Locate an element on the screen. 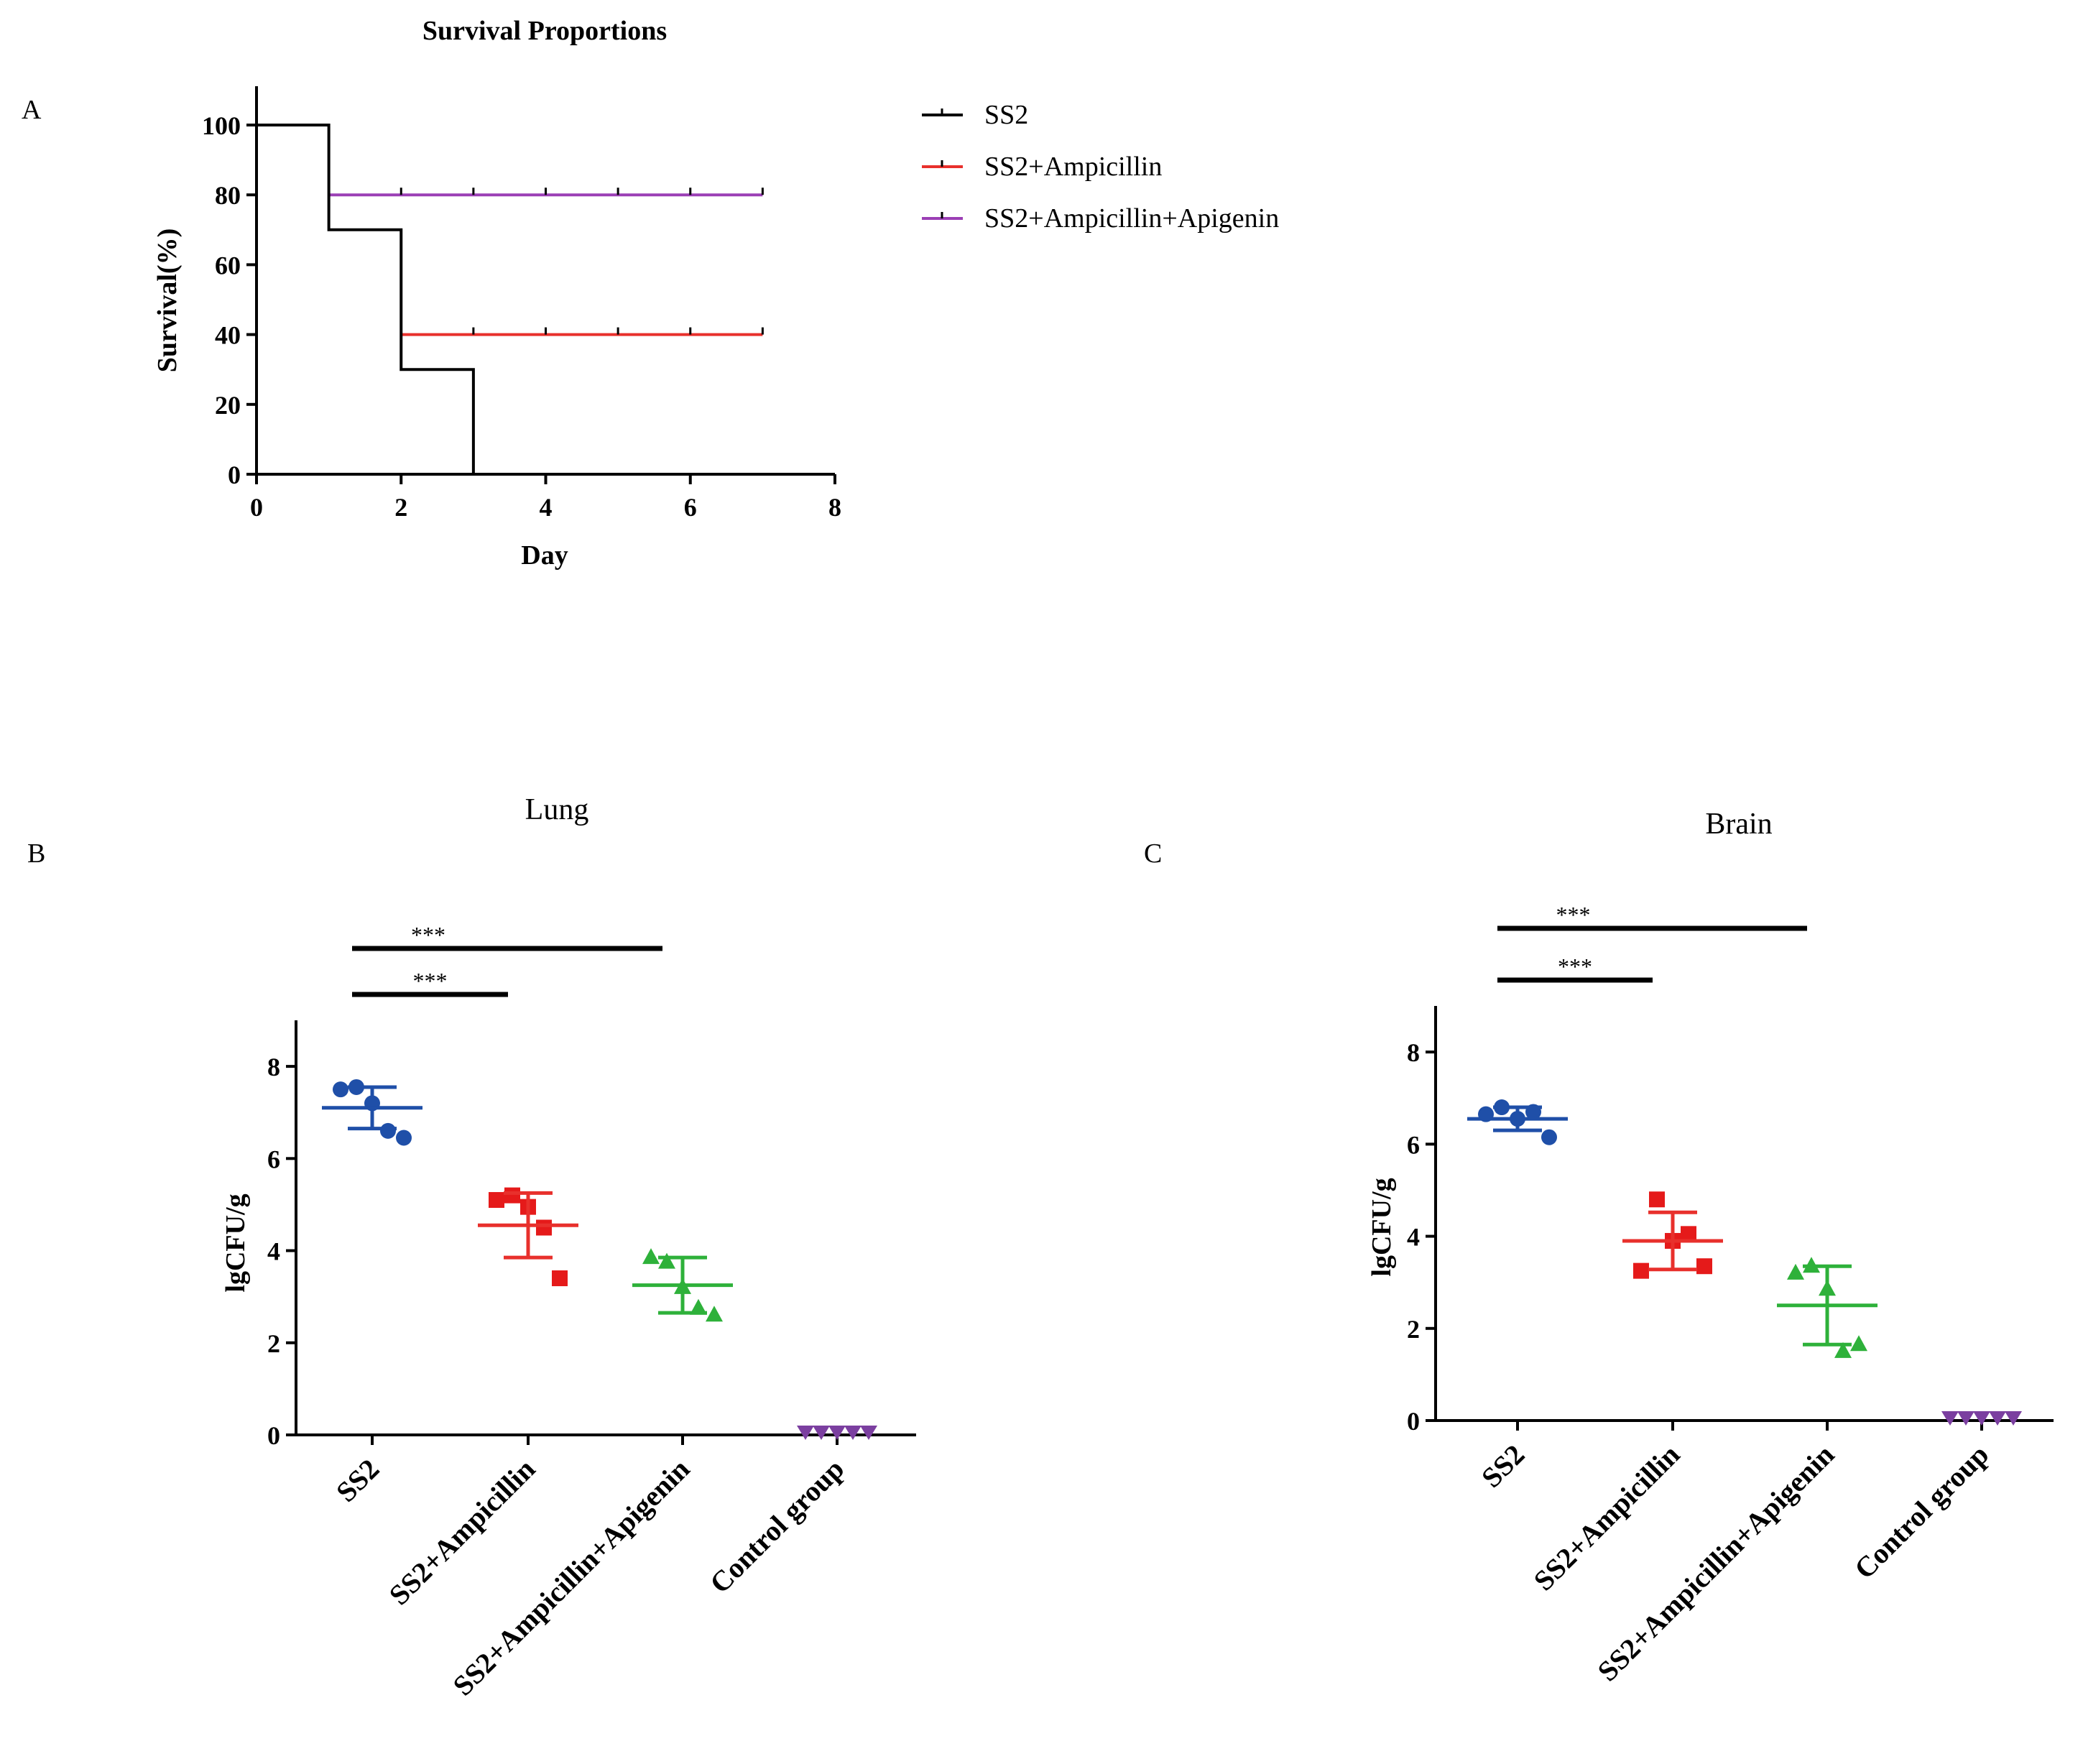 Image resolution: width=2083 pixels, height=1764 pixels. legend-label-0: SS2 is located at coordinates (1006, 115).